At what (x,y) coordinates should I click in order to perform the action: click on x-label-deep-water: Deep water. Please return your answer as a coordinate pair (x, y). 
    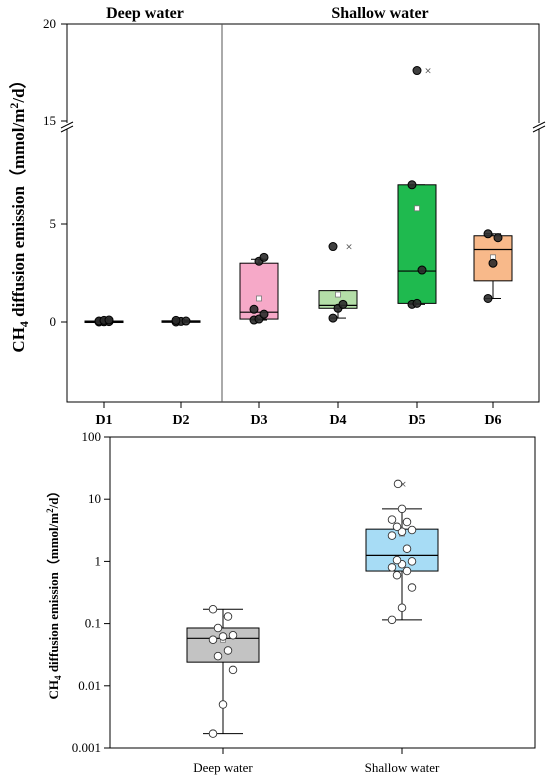
    Looking at the image, I should click on (223, 767).